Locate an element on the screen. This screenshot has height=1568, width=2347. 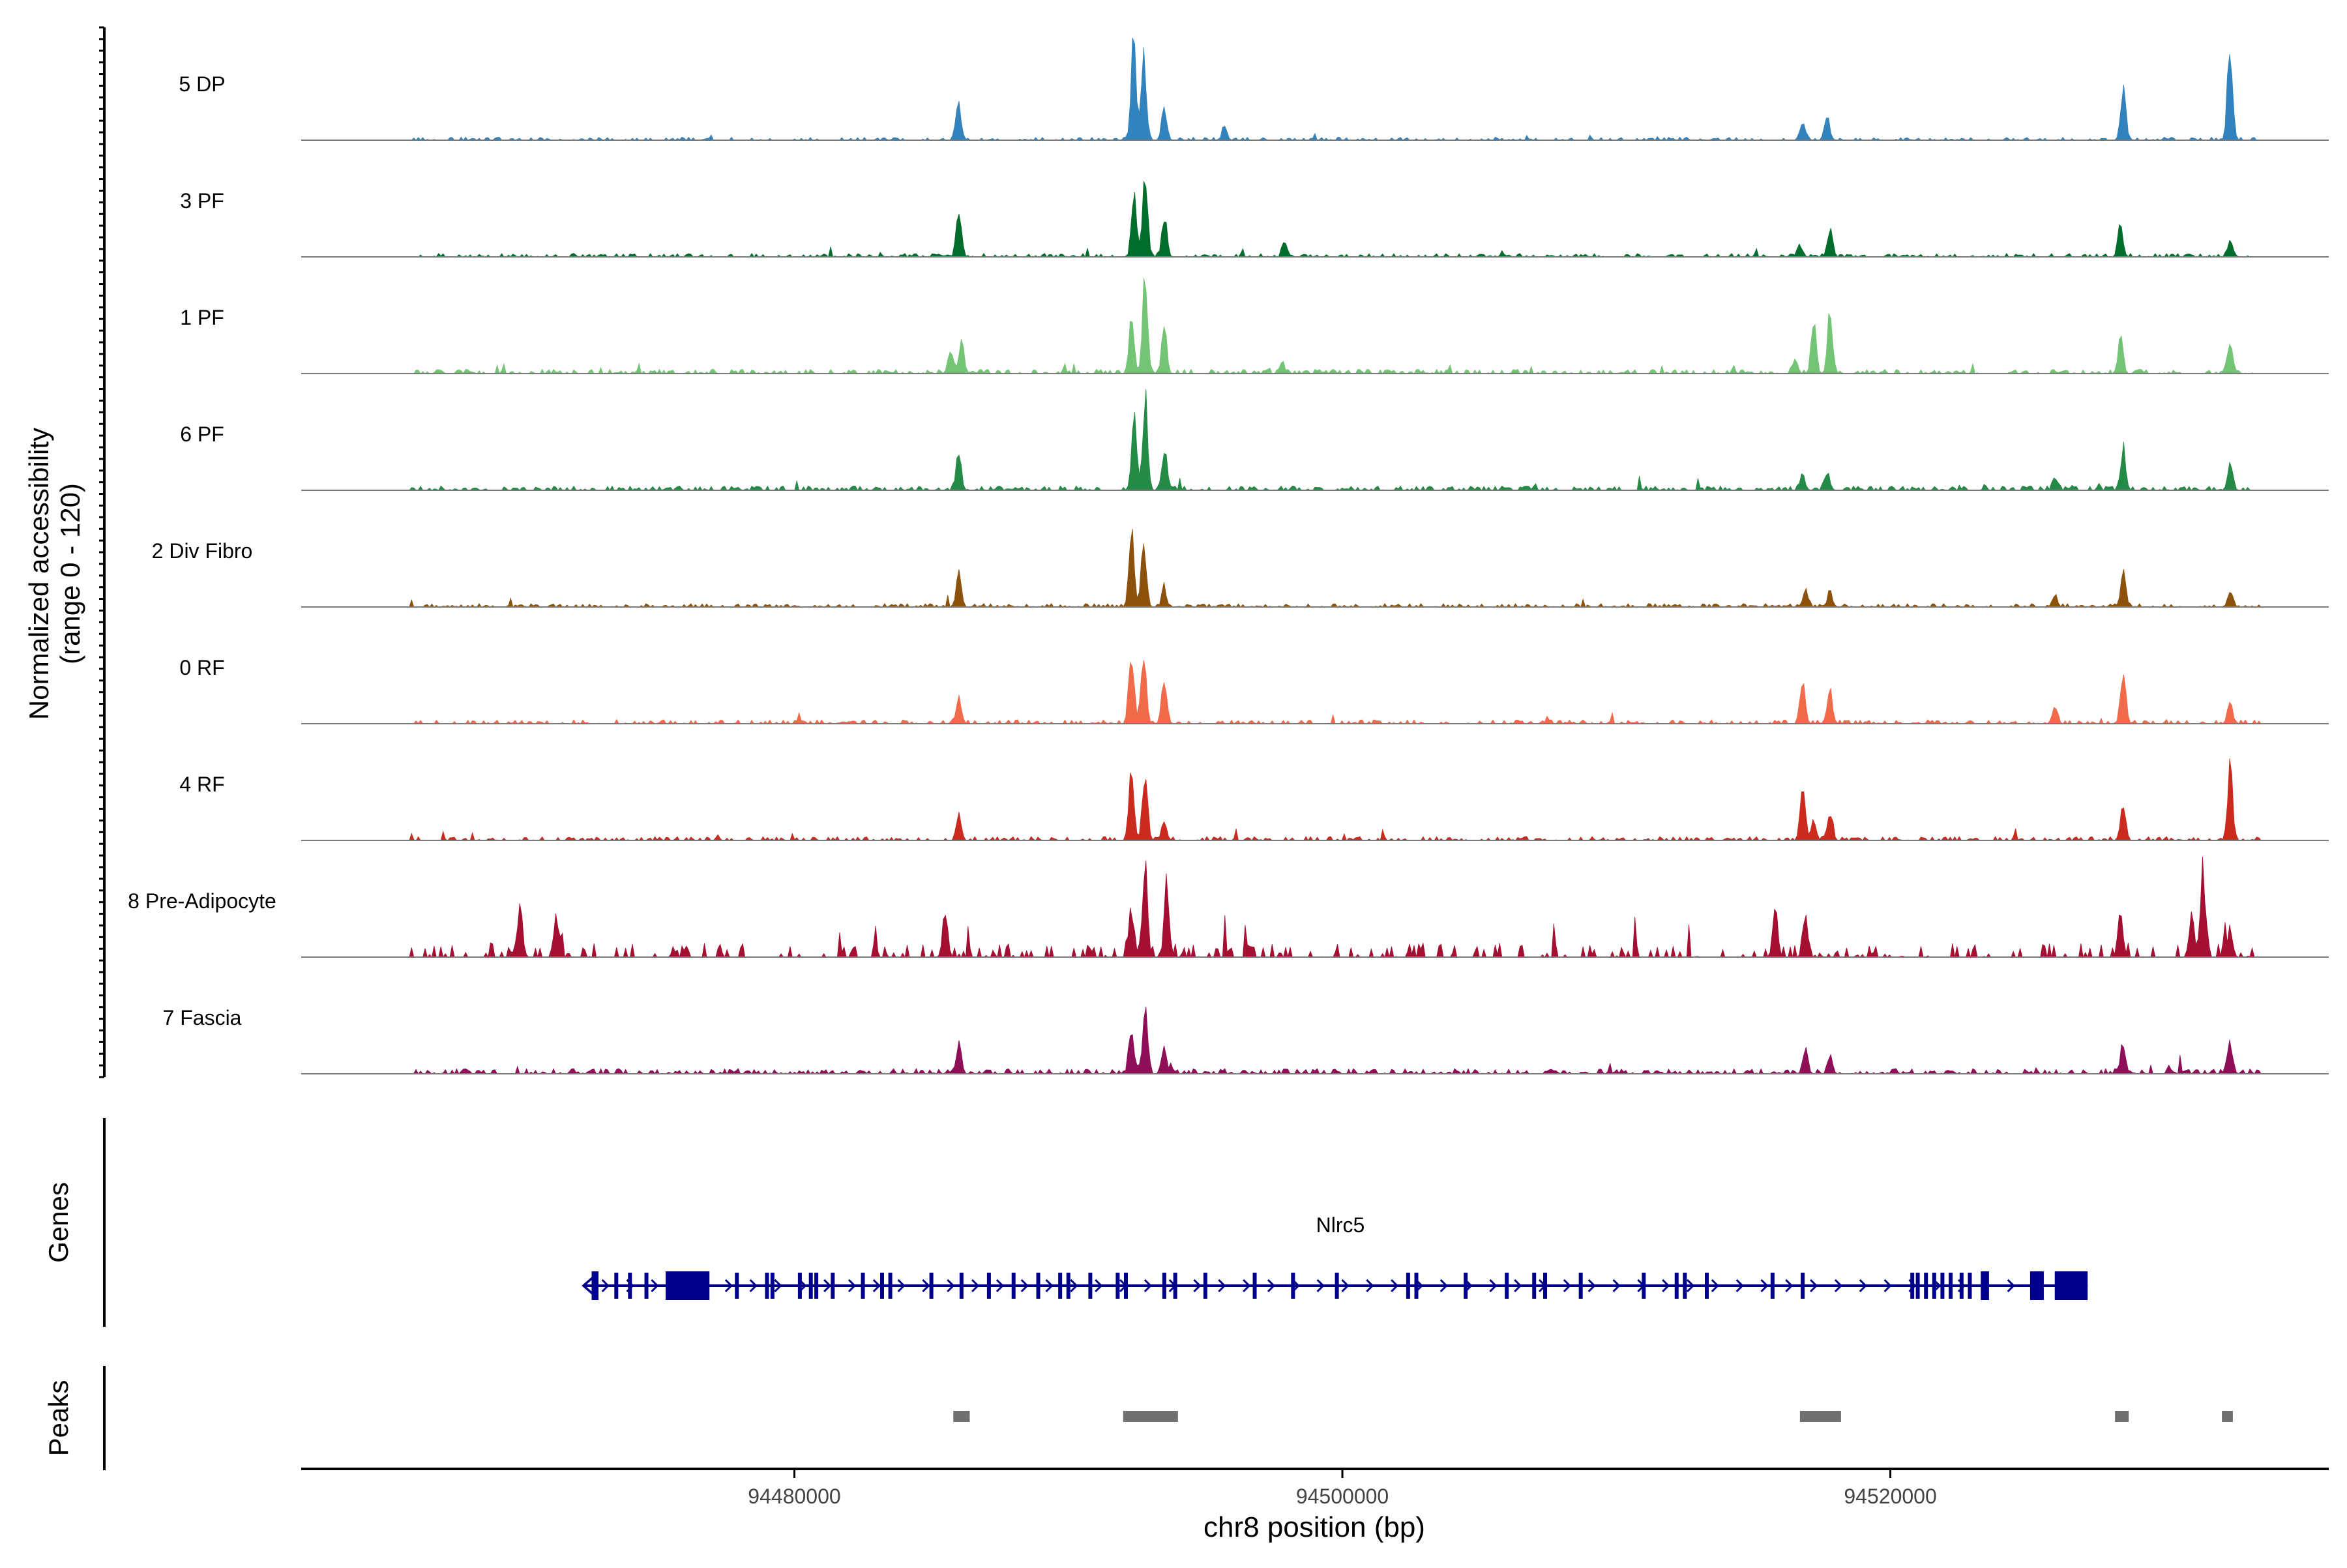
peaks-panel: Peaks is located at coordinates (1138, 1418).